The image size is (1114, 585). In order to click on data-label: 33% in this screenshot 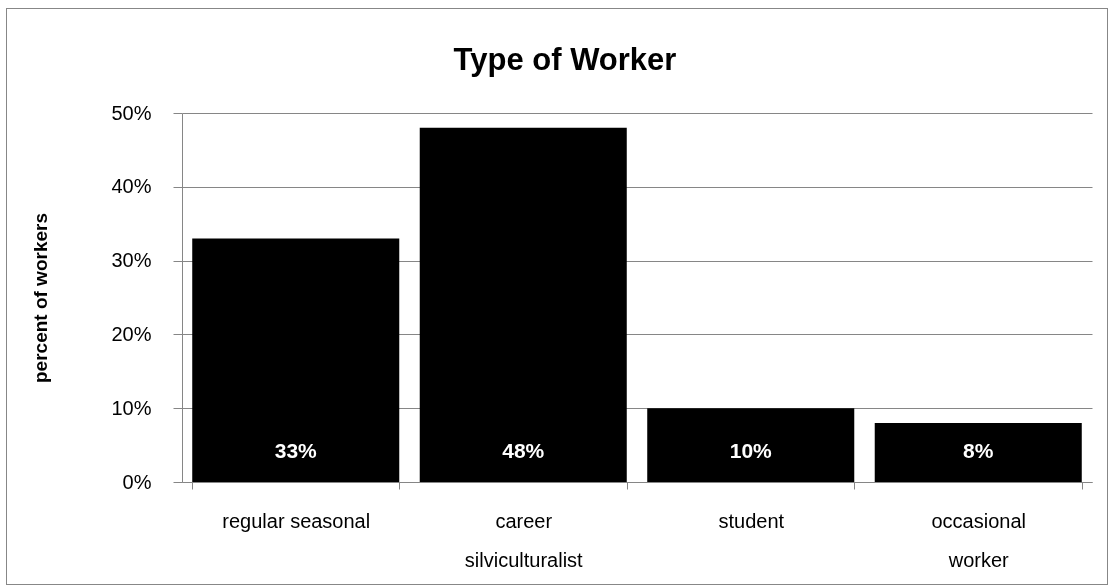, I will do `click(296, 450)`.